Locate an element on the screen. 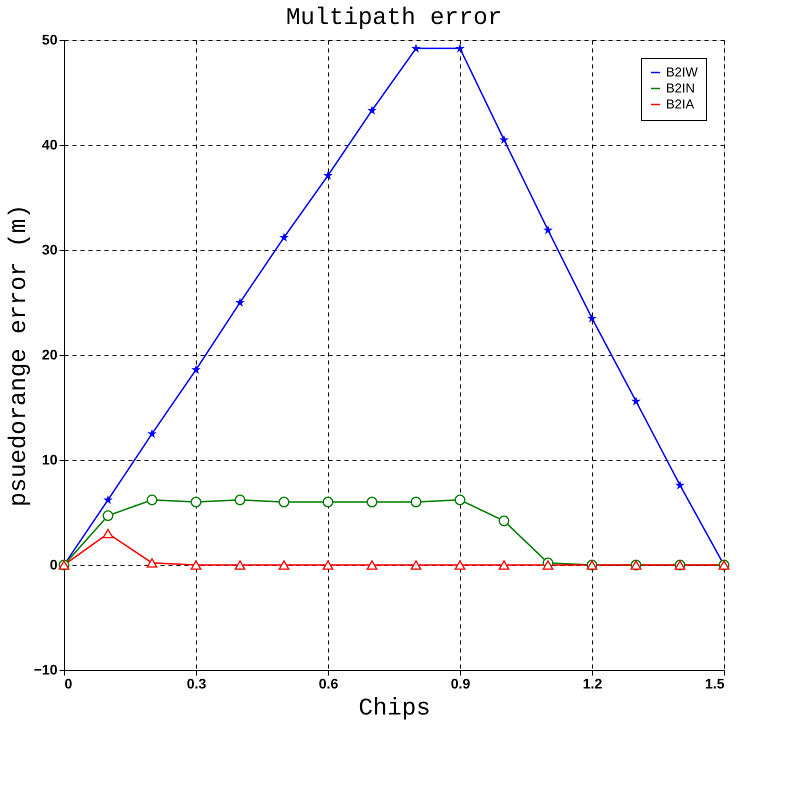  legend-label: B2IN is located at coordinates (680, 88).